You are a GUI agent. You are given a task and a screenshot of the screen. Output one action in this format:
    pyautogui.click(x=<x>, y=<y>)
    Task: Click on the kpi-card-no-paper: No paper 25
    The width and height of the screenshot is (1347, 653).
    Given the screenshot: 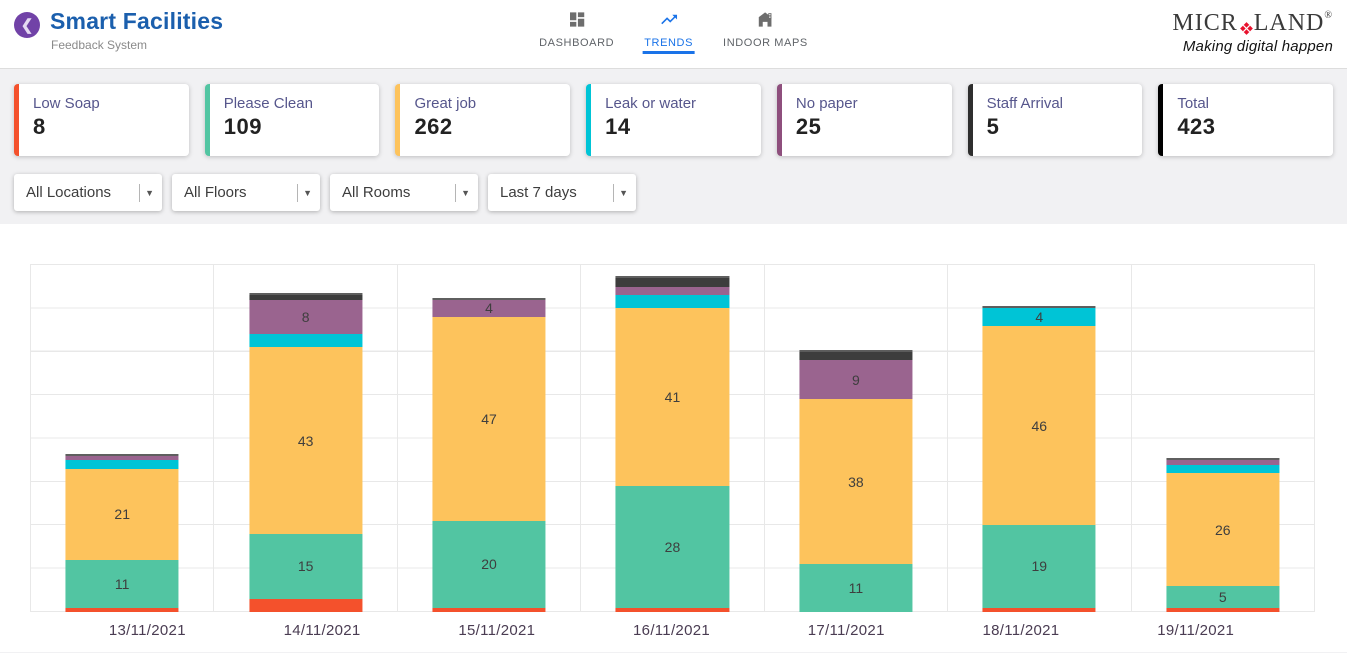 What is the action you would take?
    pyautogui.click(x=864, y=120)
    